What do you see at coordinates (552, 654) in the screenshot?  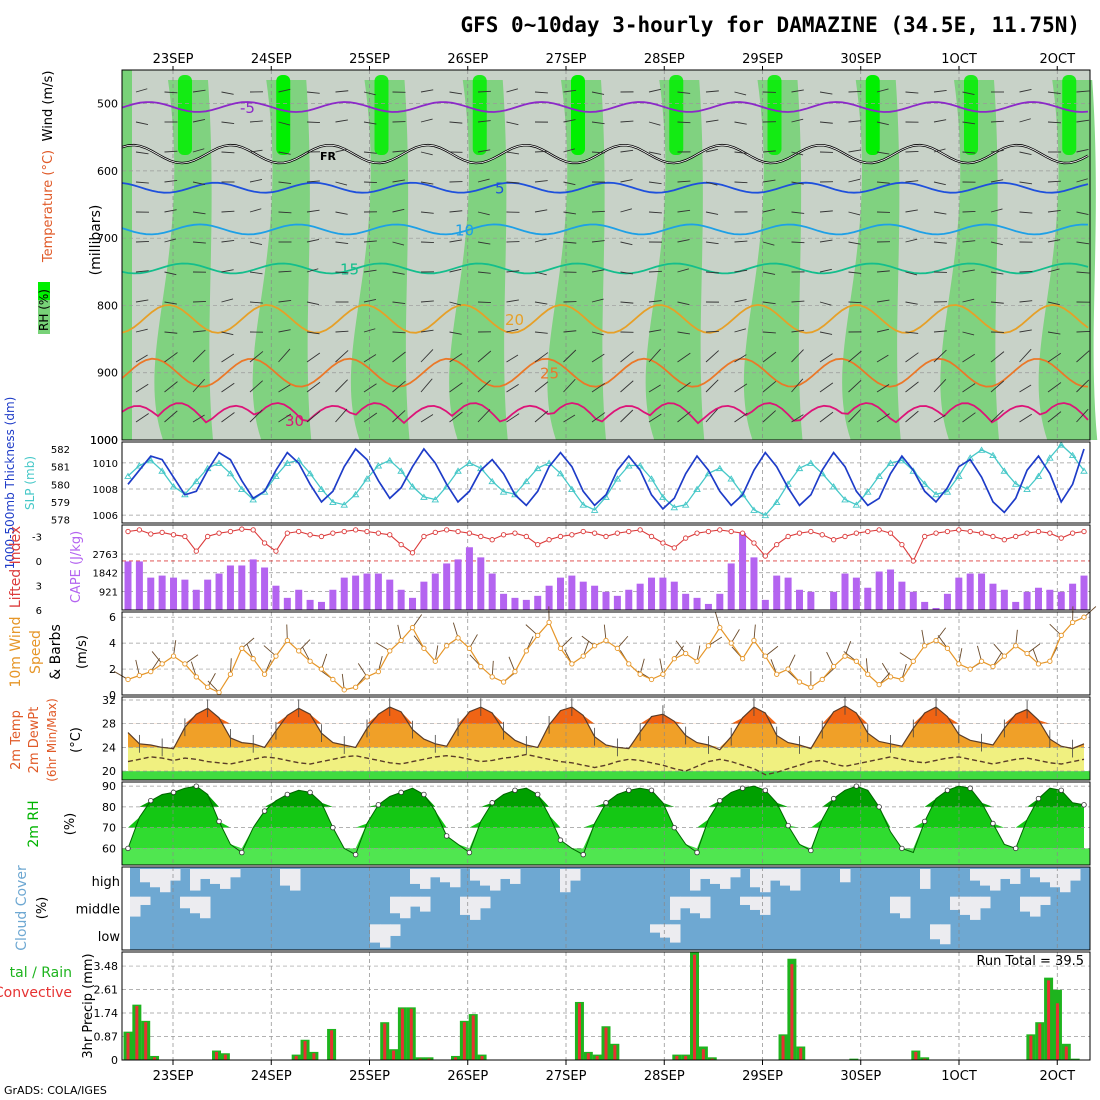 I see `wind-speed-panel: 0 2 4 6 10m Wind Speed & Barbs (m/s)` at bounding box center [552, 654].